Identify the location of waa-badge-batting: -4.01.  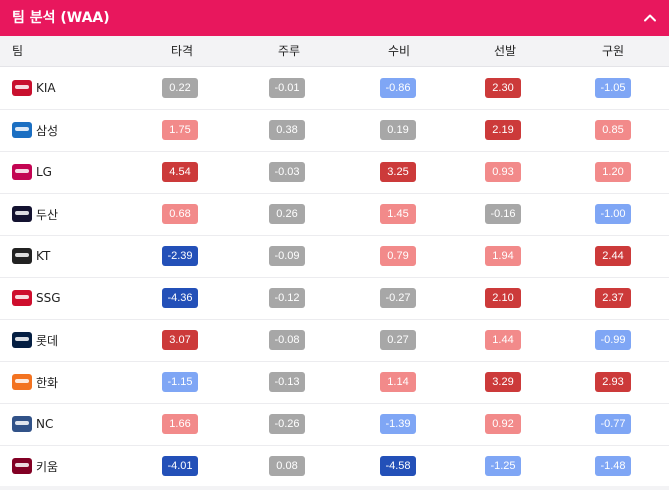
(180, 466).